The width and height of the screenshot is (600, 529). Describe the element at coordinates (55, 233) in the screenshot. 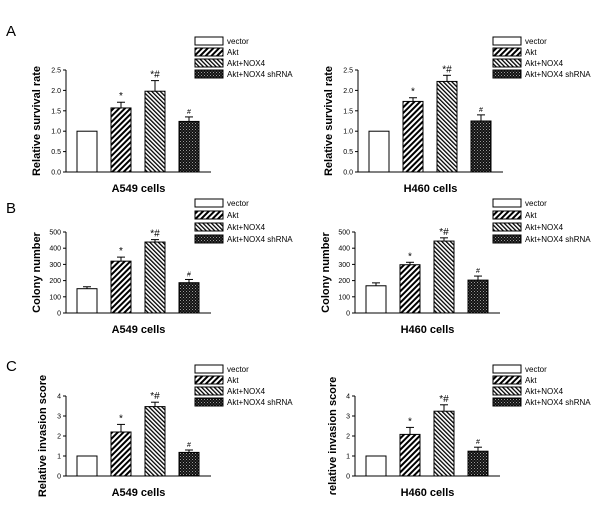

I see `y-tick-label: 500` at that location.